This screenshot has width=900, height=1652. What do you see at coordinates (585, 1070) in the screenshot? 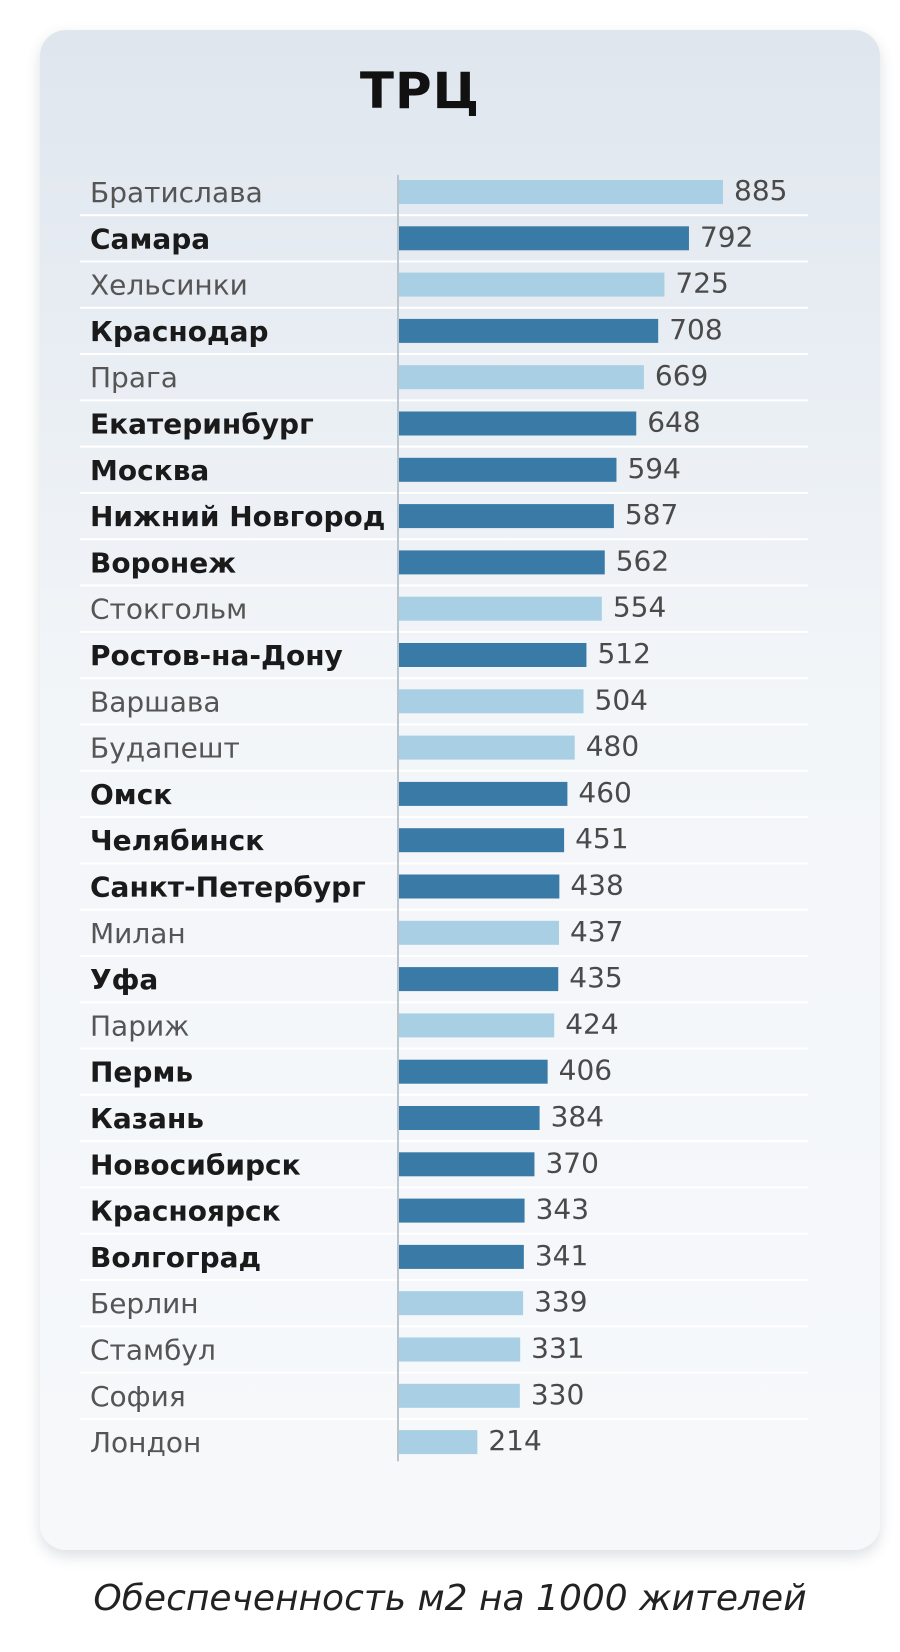
I see `data-label: 406` at bounding box center [585, 1070].